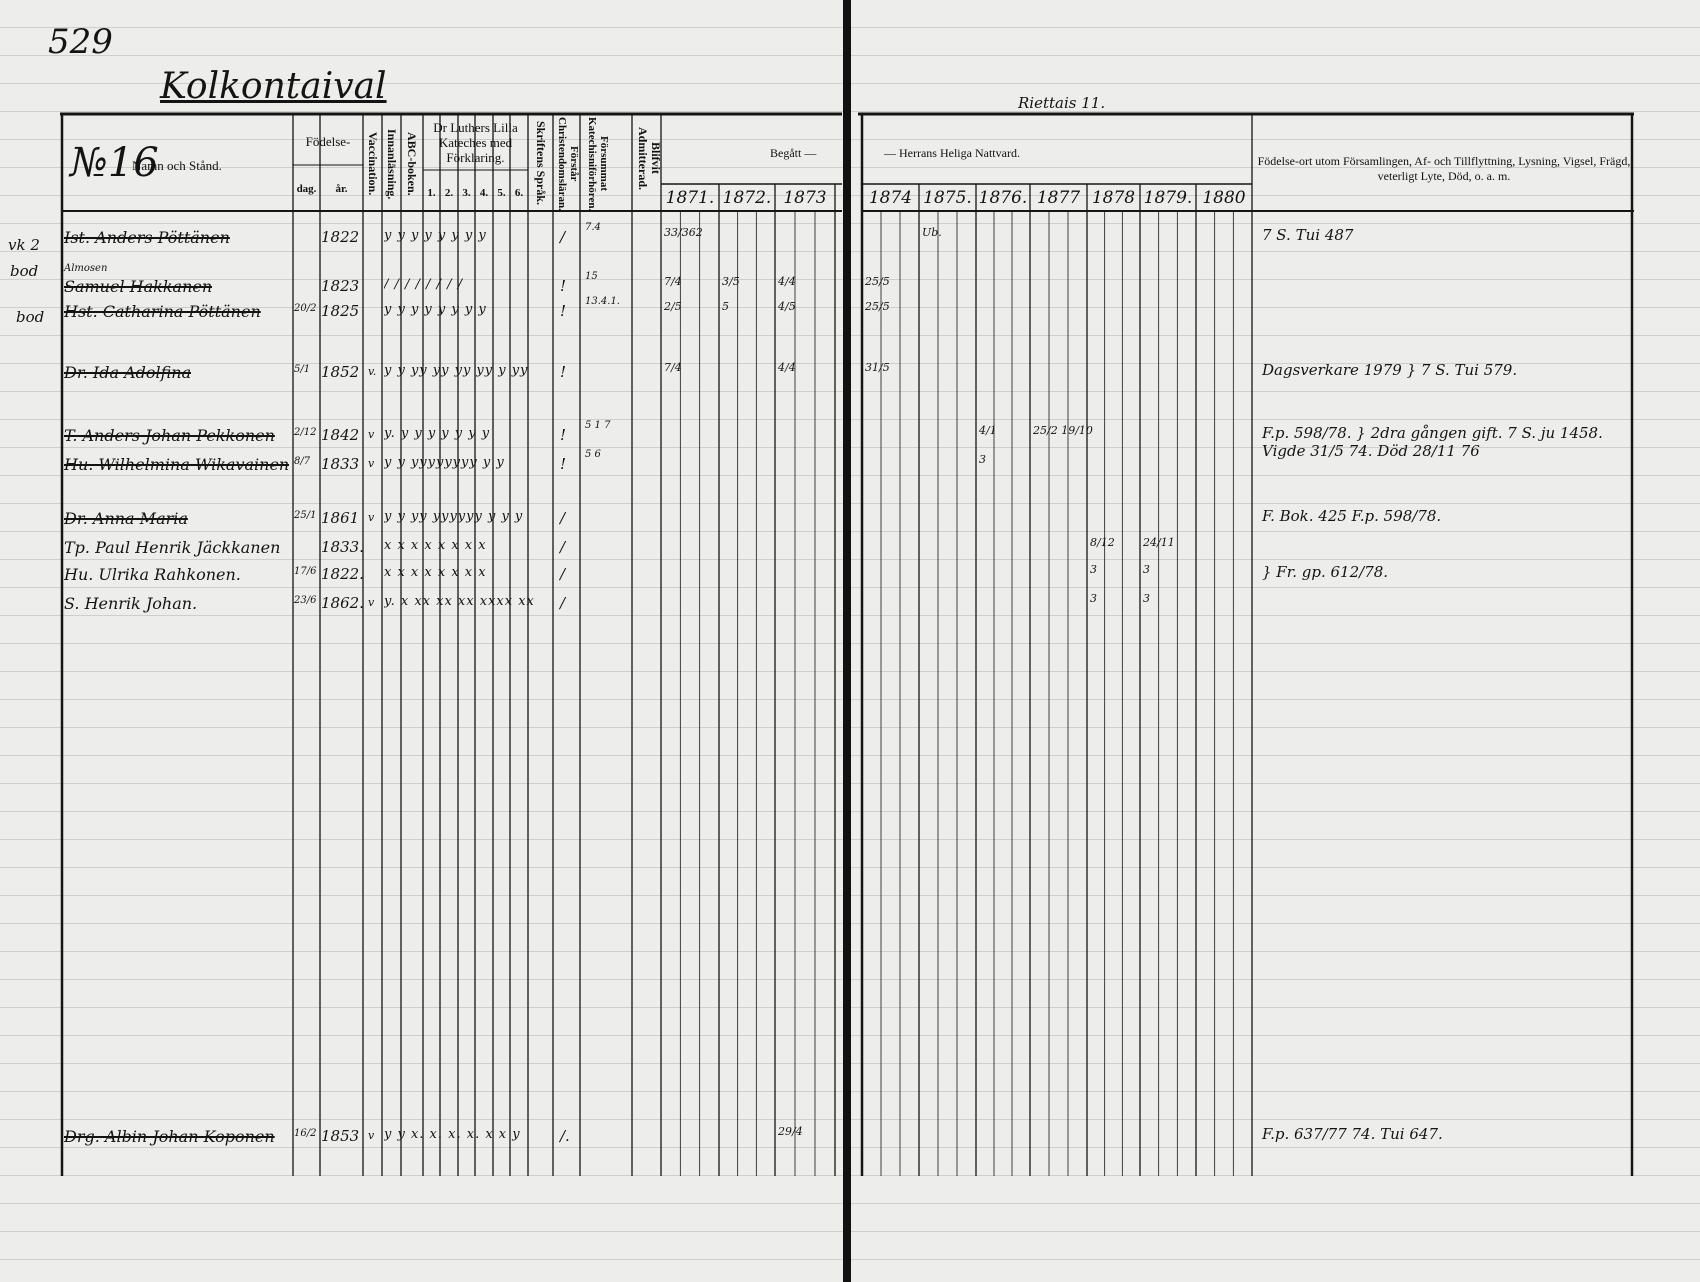 The height and width of the screenshot is (1282, 1700). I want to click on year-header: 1875., so click(947, 198).